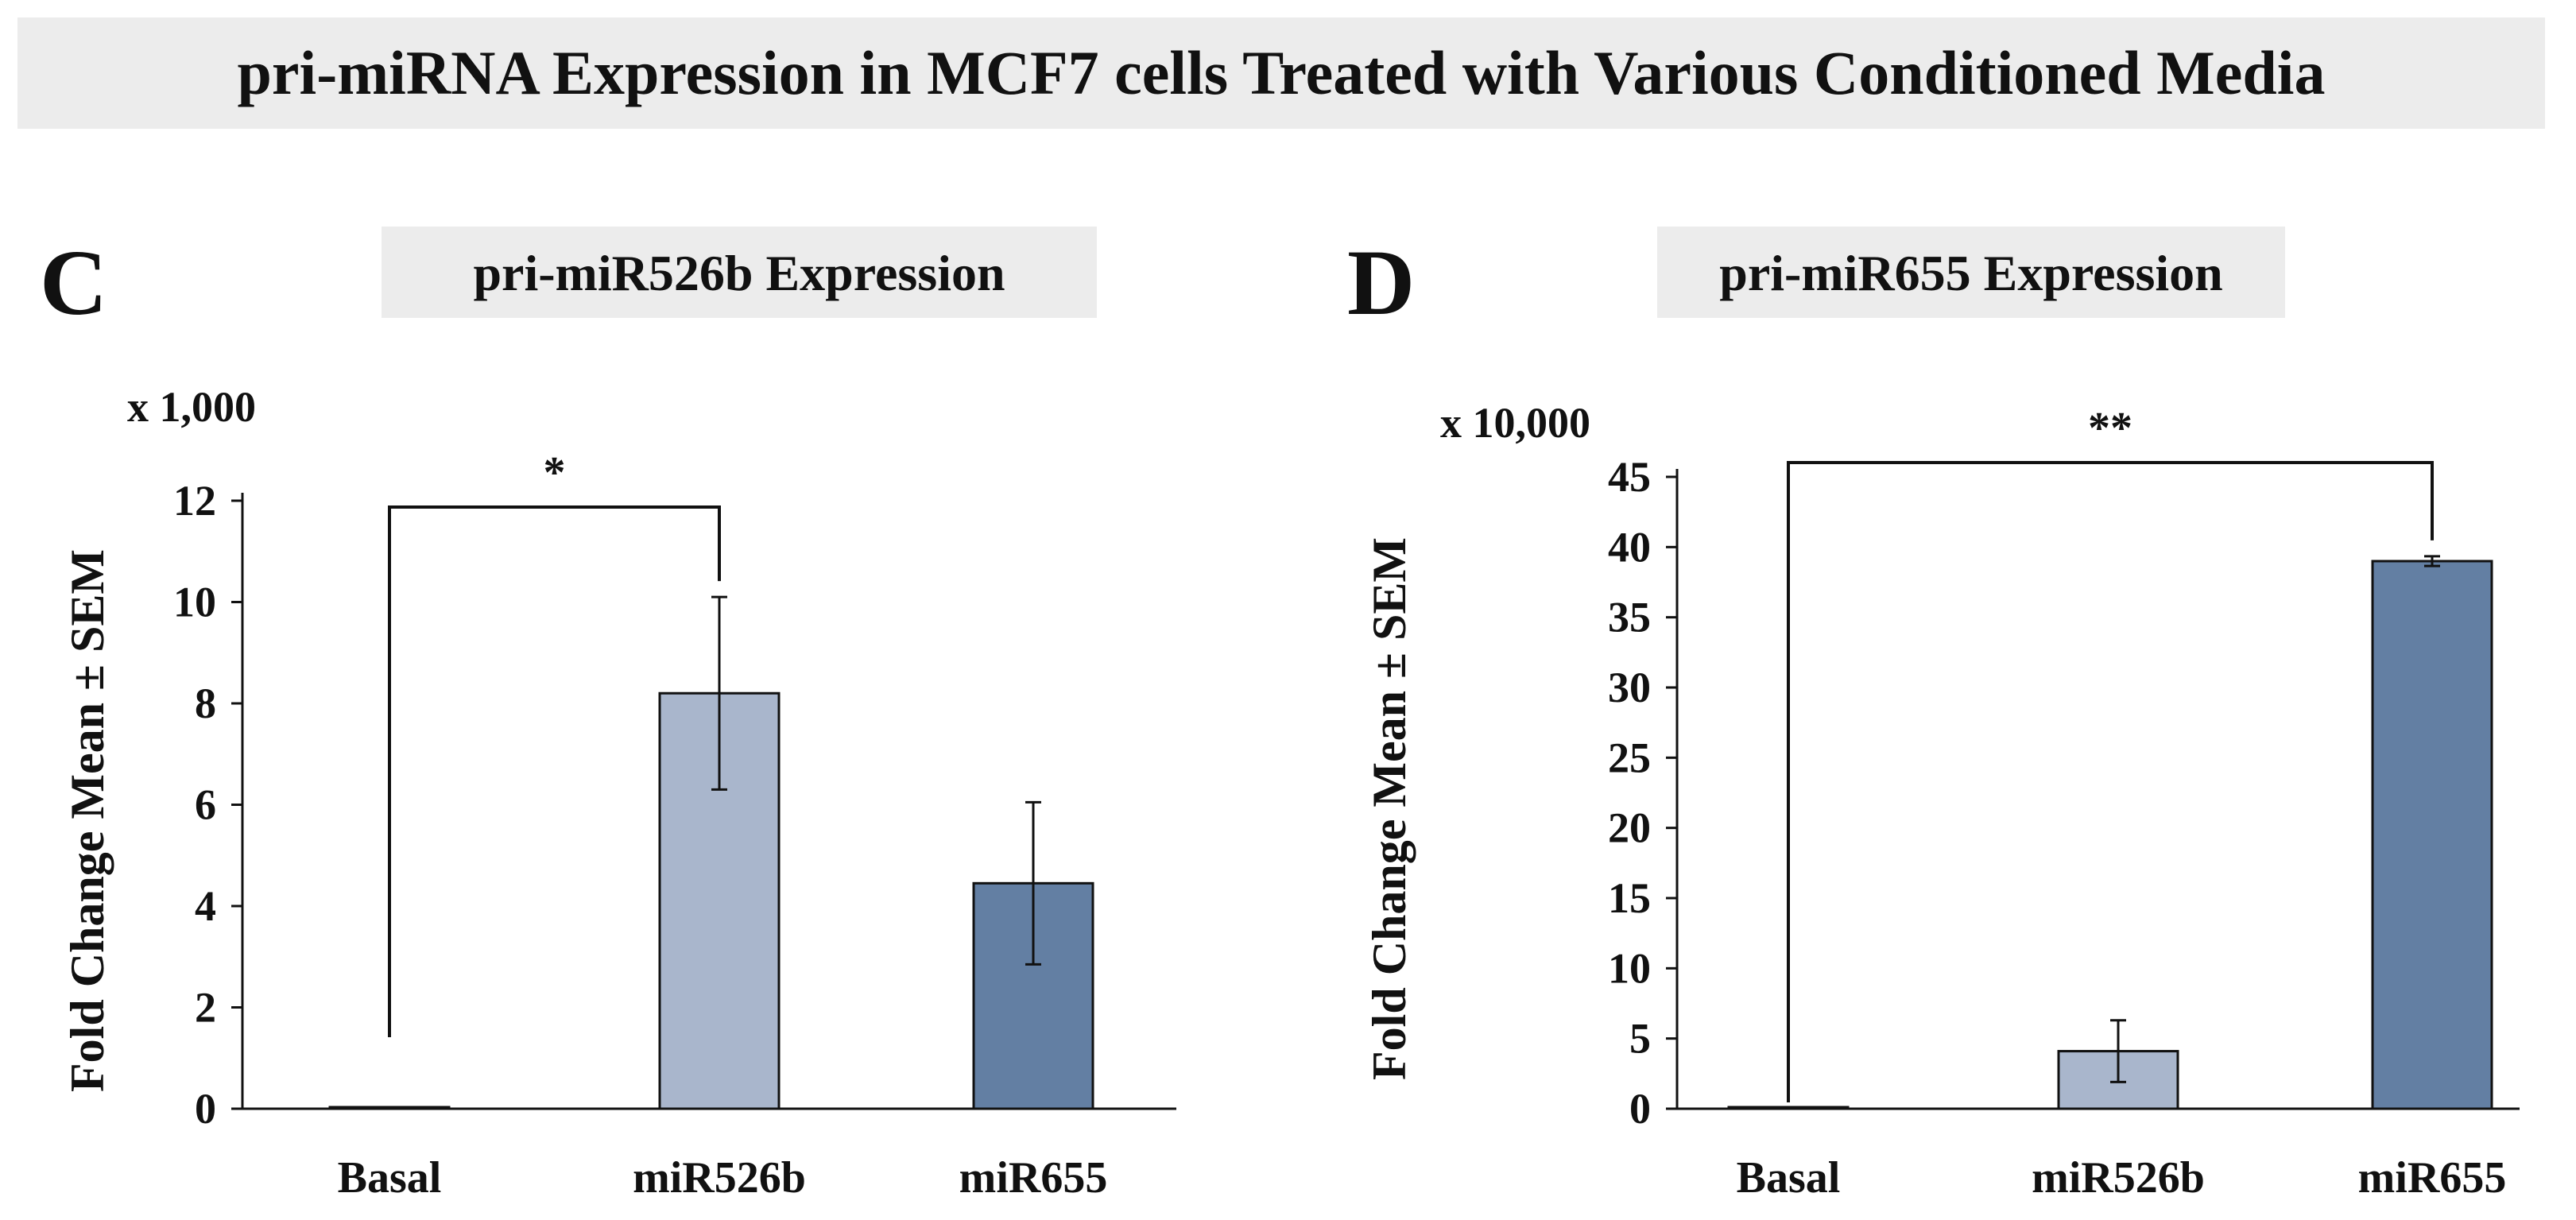 This screenshot has width=2576, height=1220. I want to click on bar-mir655, so click(2432, 835).